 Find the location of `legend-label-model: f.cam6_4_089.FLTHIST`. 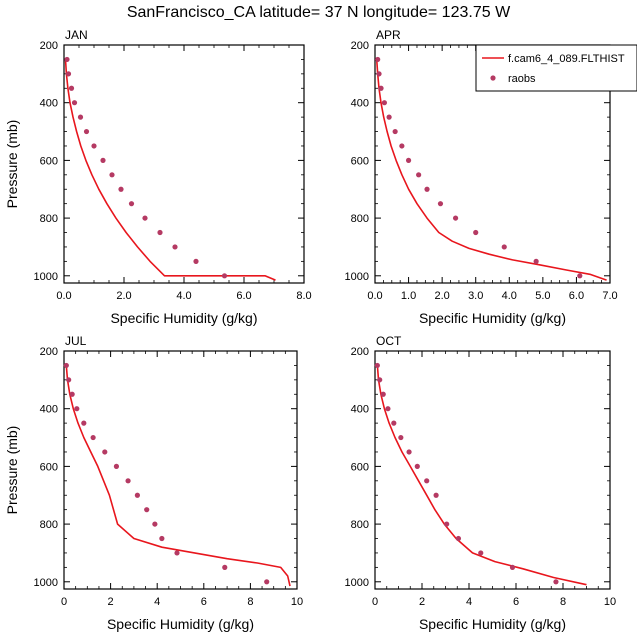

legend-label-model: f.cam6_4_089.FLTHIST is located at coordinates (566, 59).